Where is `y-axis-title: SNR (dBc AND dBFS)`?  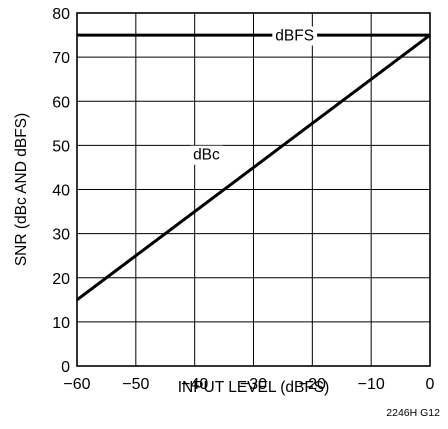 y-axis-title: SNR (dBc AND dBFS) is located at coordinates (21, 189).